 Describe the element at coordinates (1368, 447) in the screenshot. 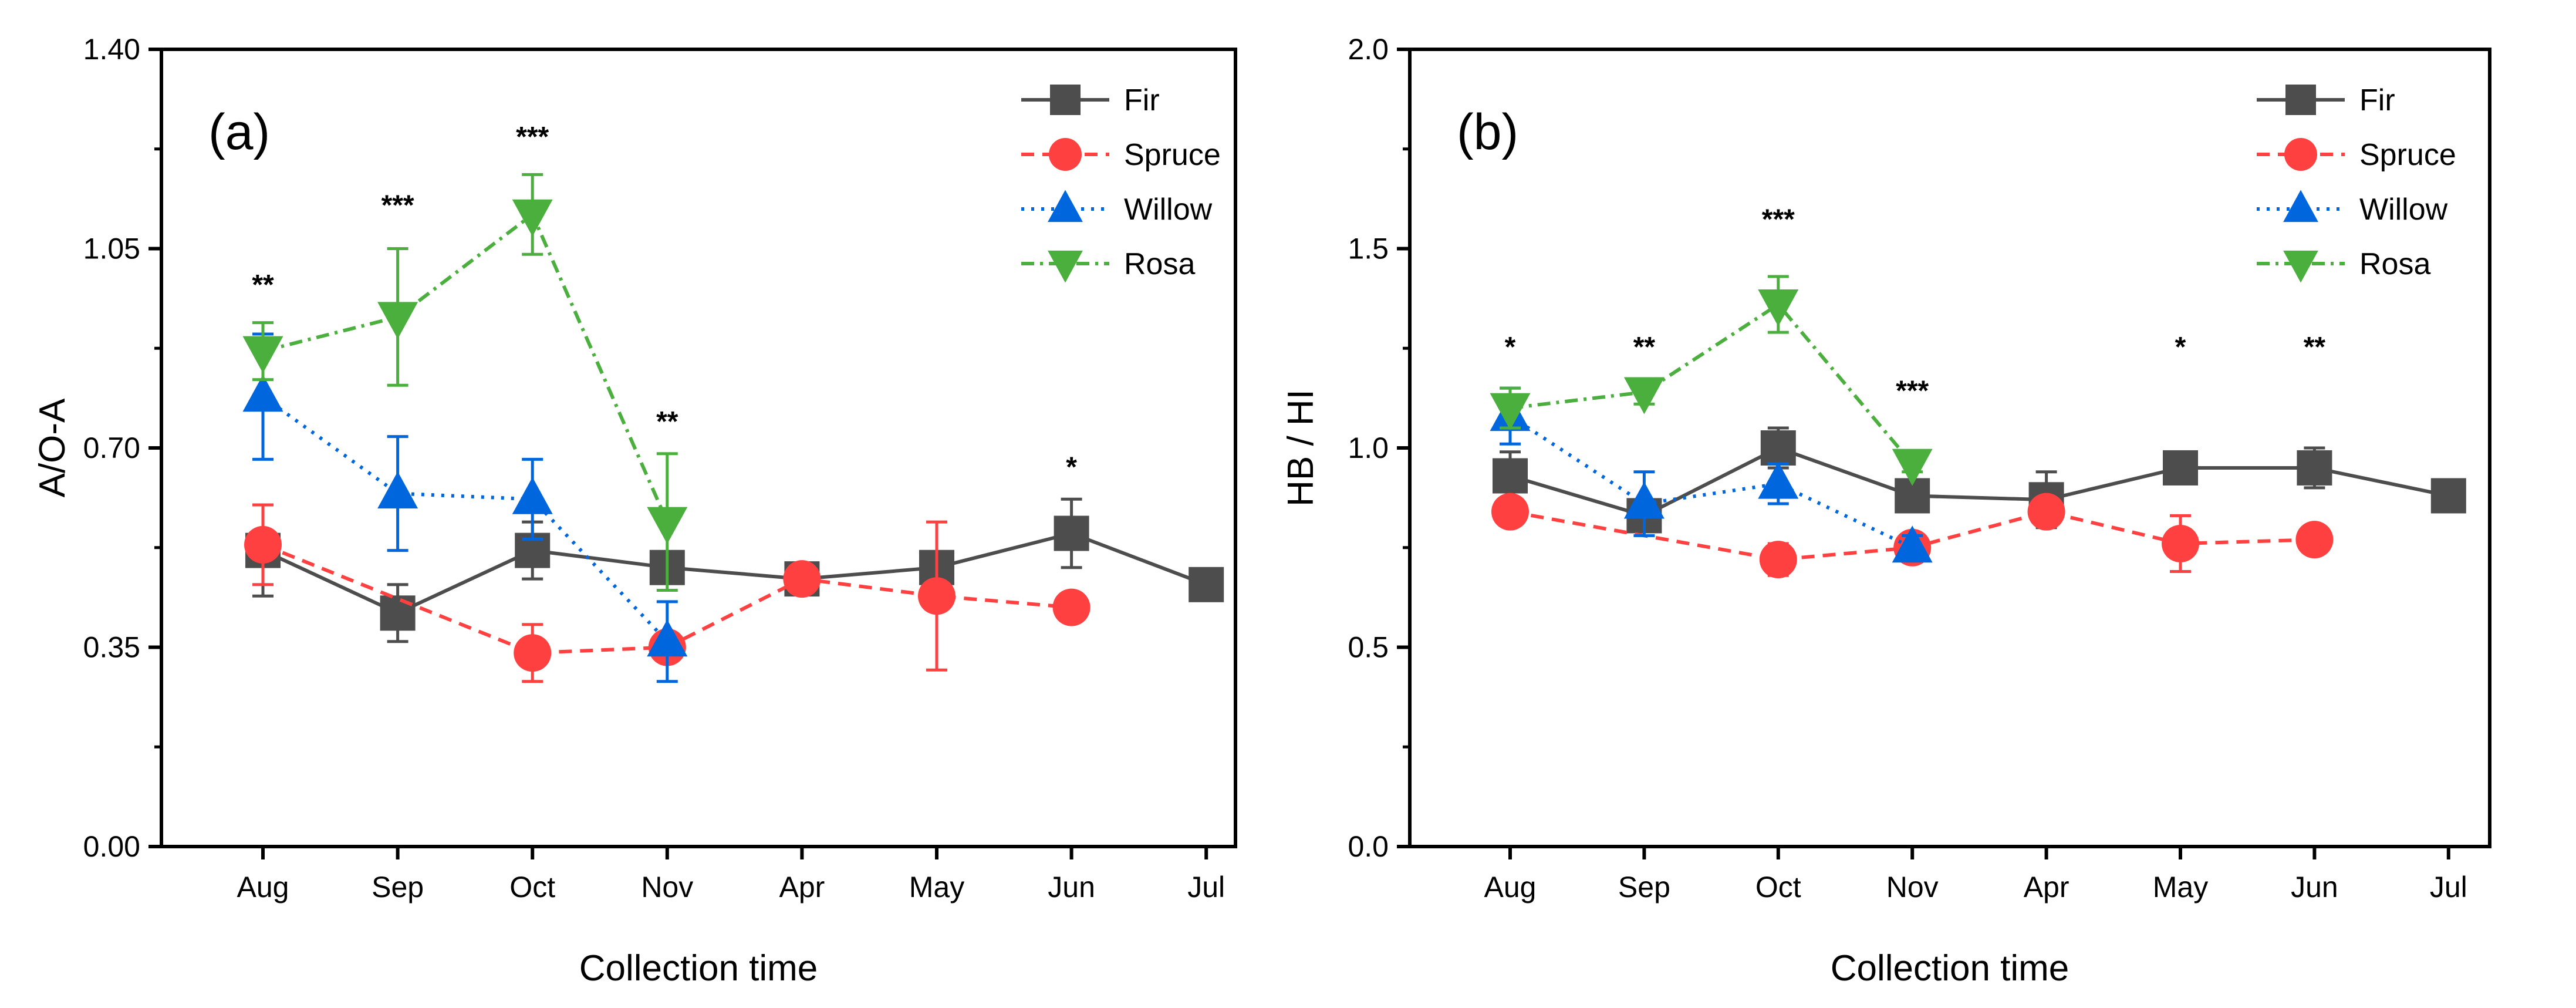

I see `y-tick-label: 1.0` at that location.